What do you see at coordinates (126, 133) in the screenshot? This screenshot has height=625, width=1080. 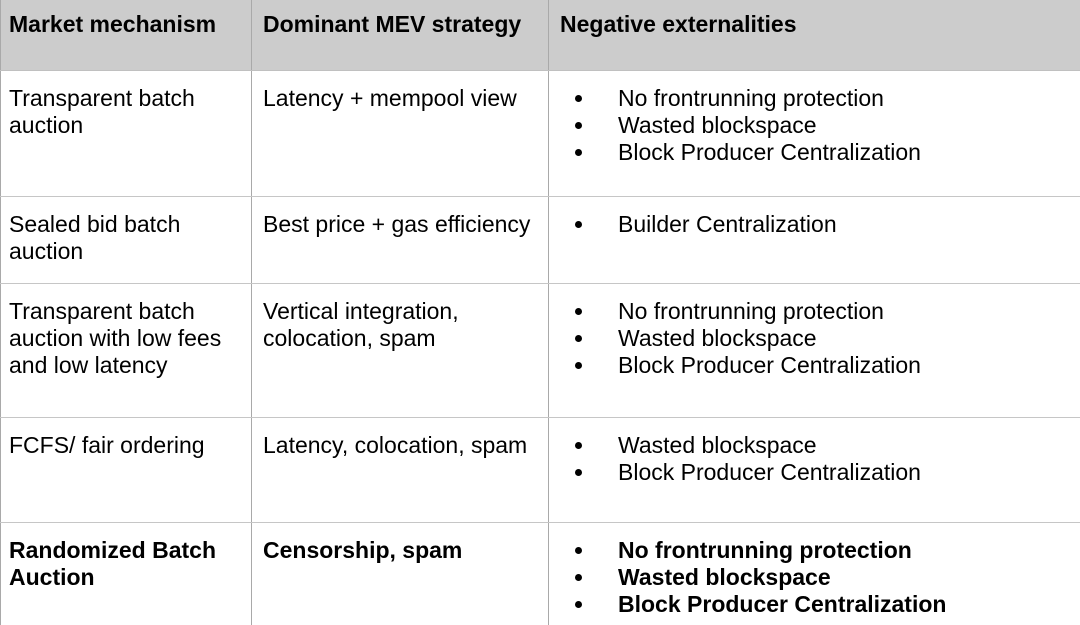 I see `cell-market-mechanism: Transparent batch auction` at bounding box center [126, 133].